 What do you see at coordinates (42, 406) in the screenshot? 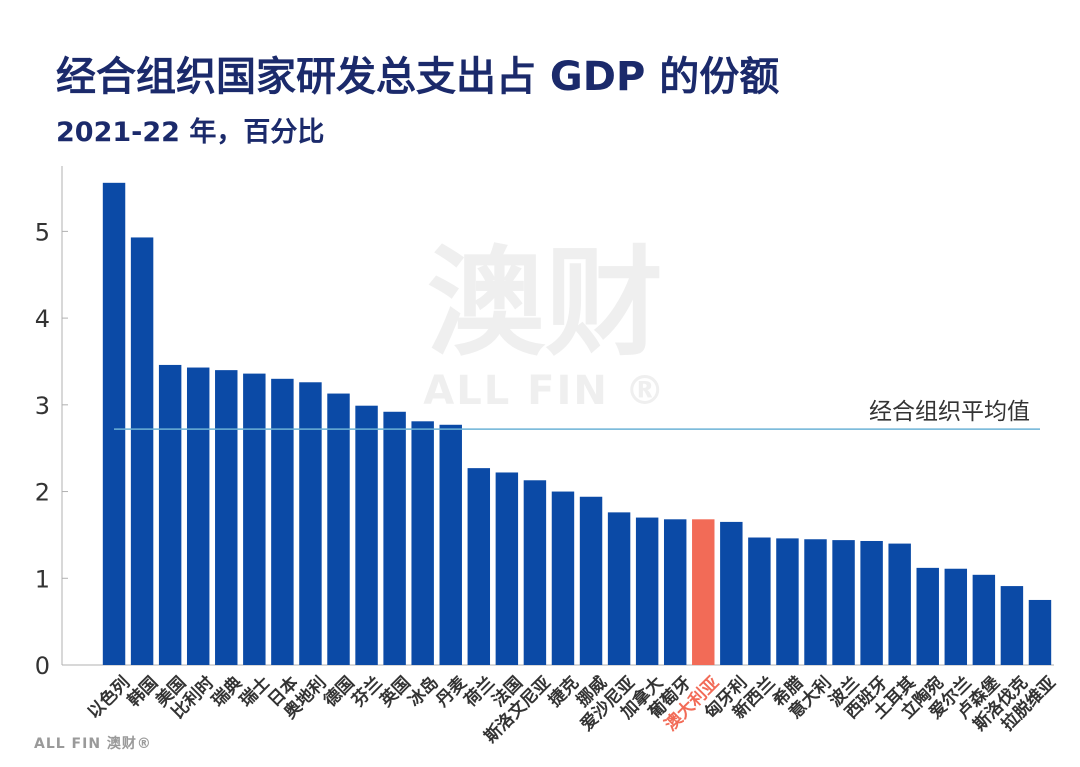
I see `y-tick-label: 3` at bounding box center [42, 406].